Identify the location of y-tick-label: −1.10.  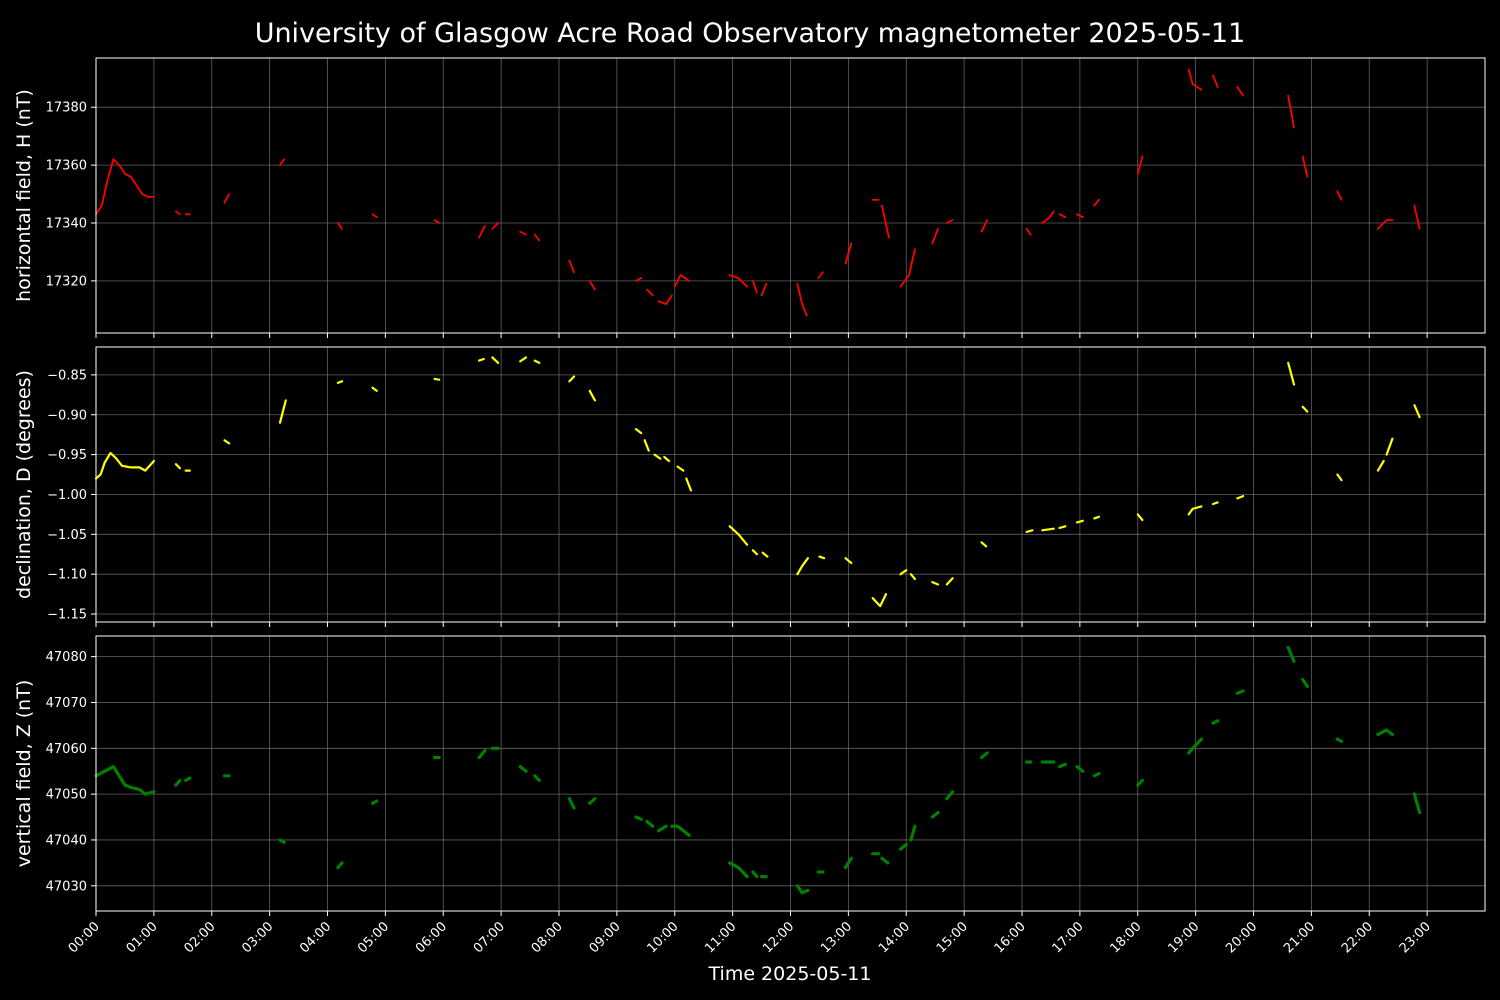
(67, 575).